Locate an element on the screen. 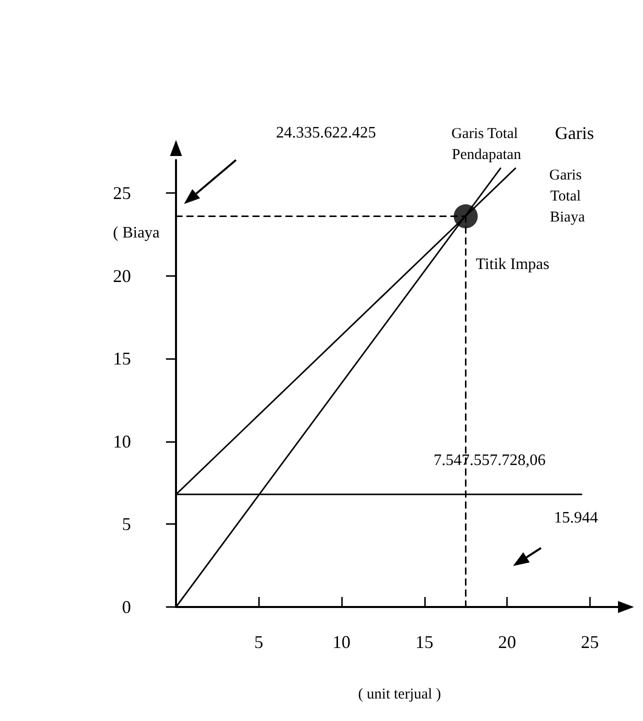  y-tick-label: 10 is located at coordinates (122, 441).